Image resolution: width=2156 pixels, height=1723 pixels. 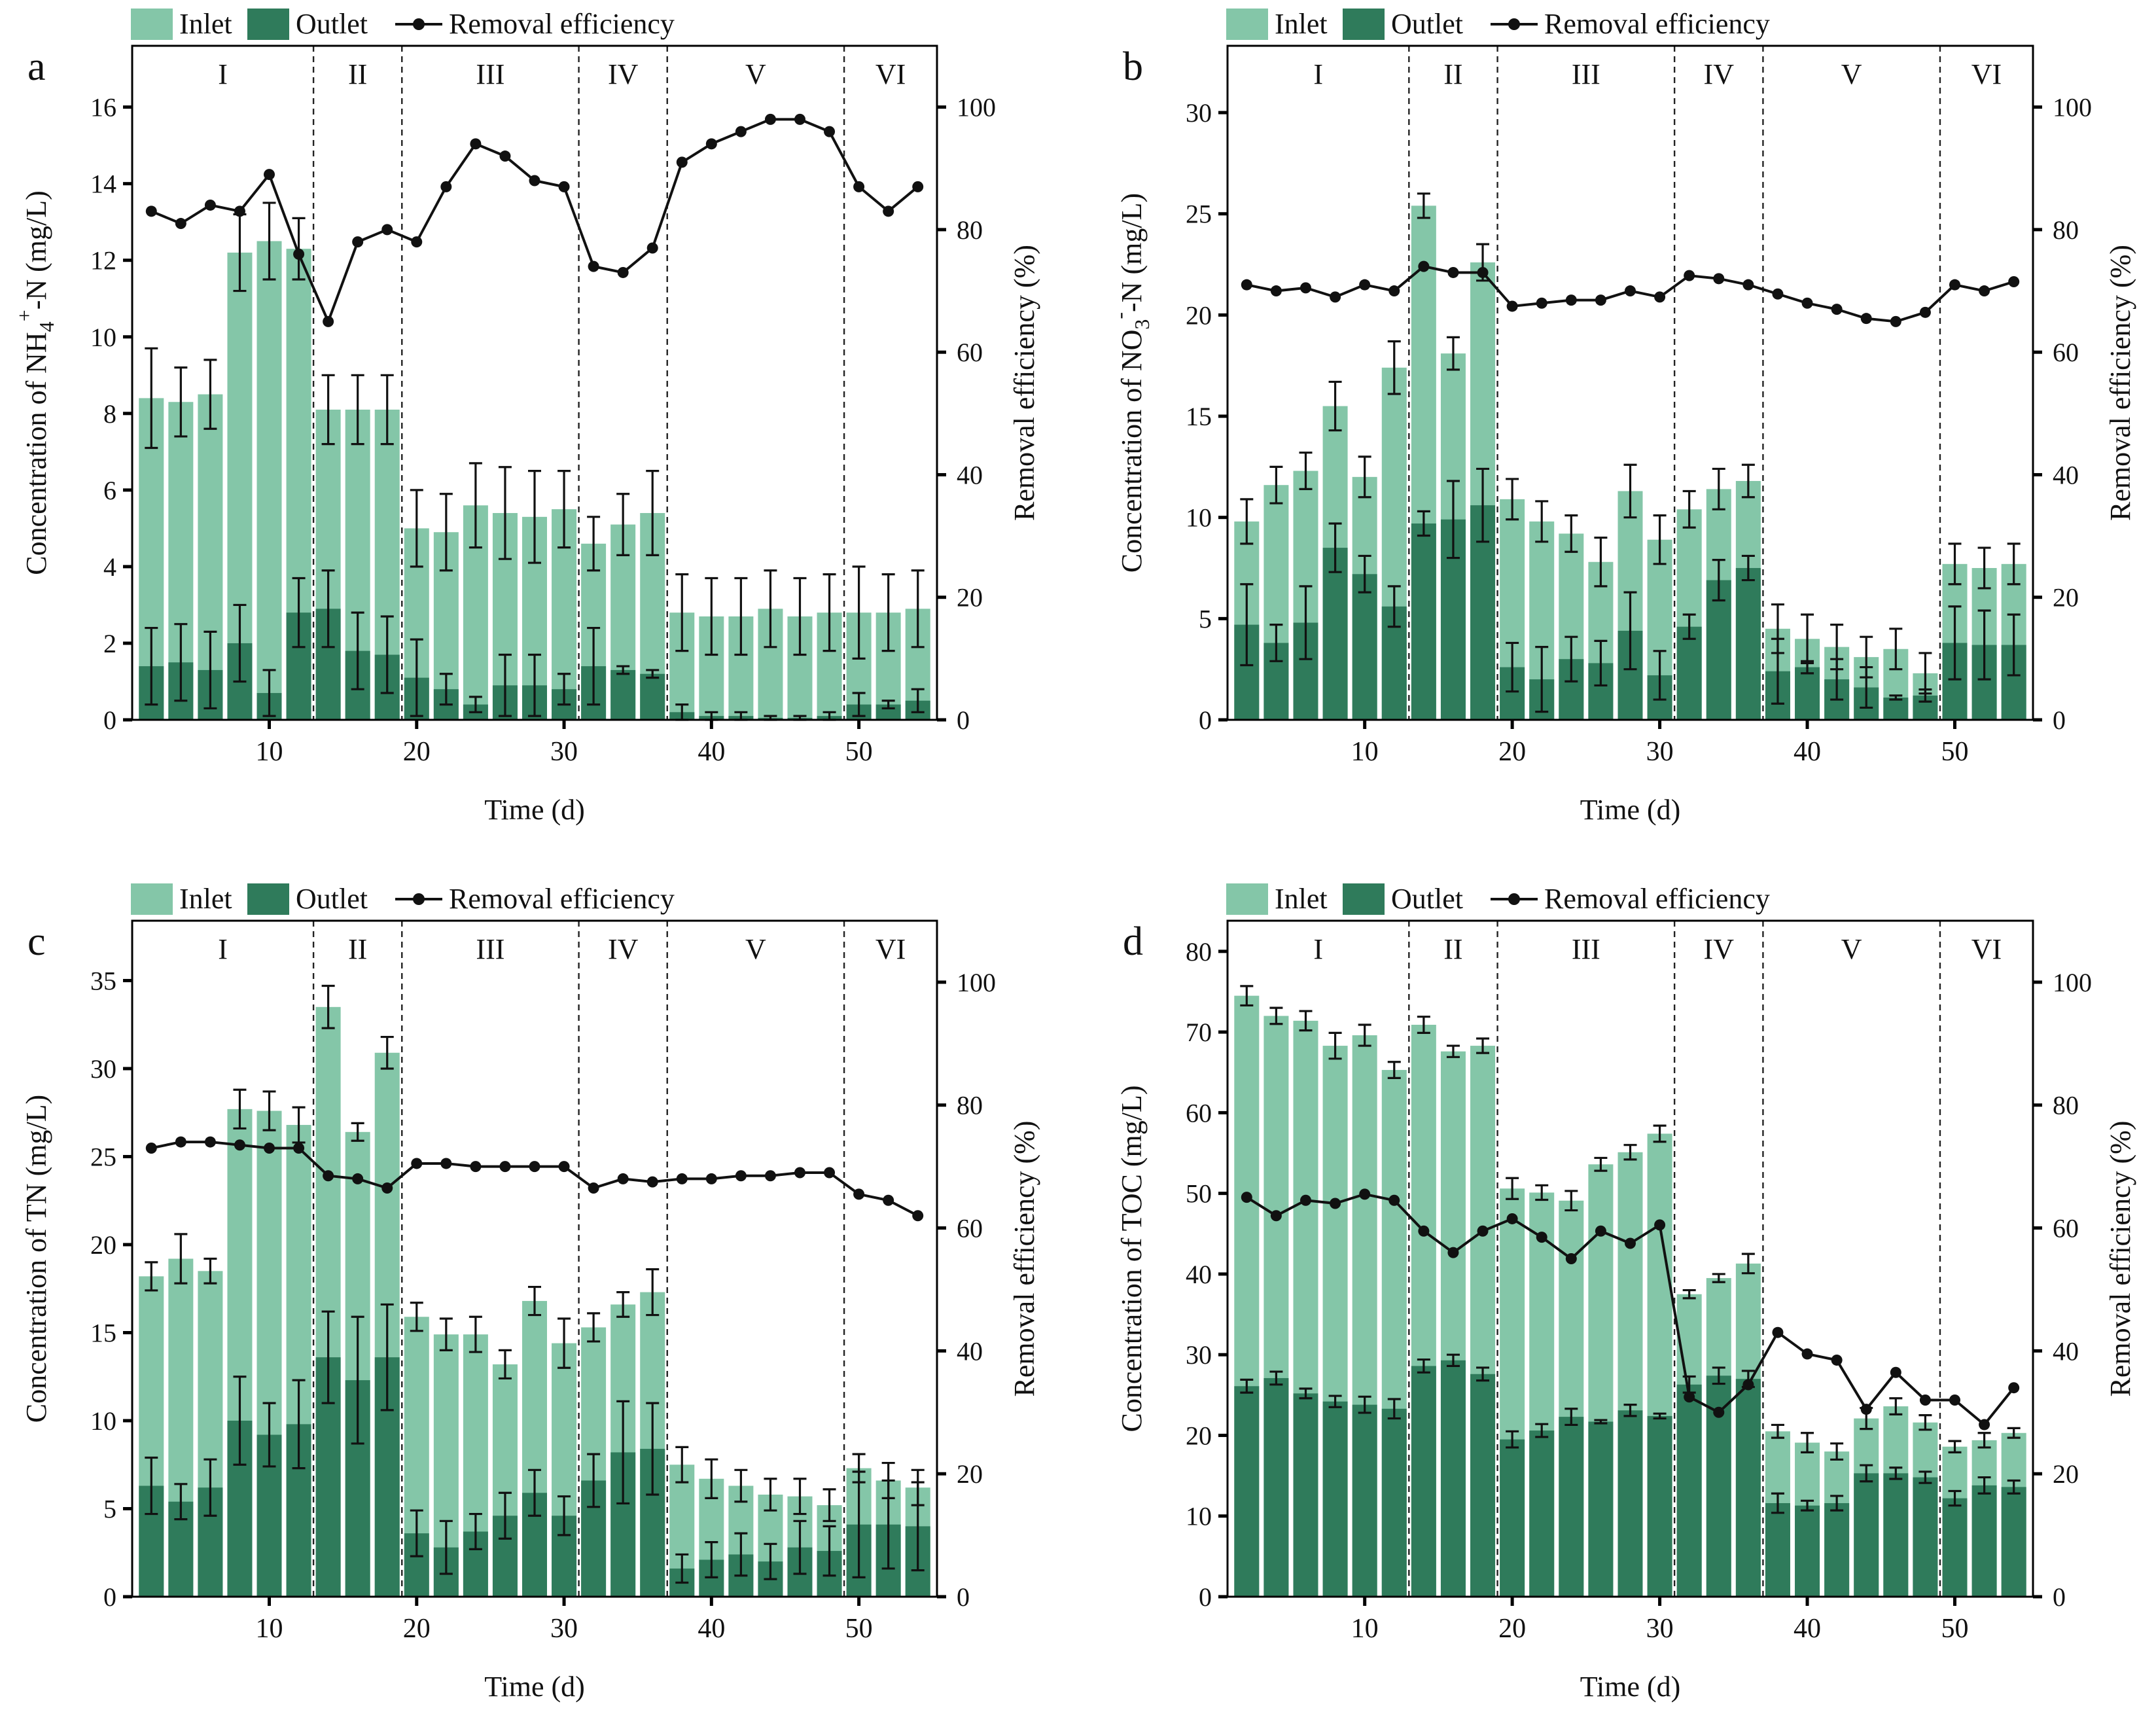 I want to click on stage-label: VI, so click(x=890, y=74).